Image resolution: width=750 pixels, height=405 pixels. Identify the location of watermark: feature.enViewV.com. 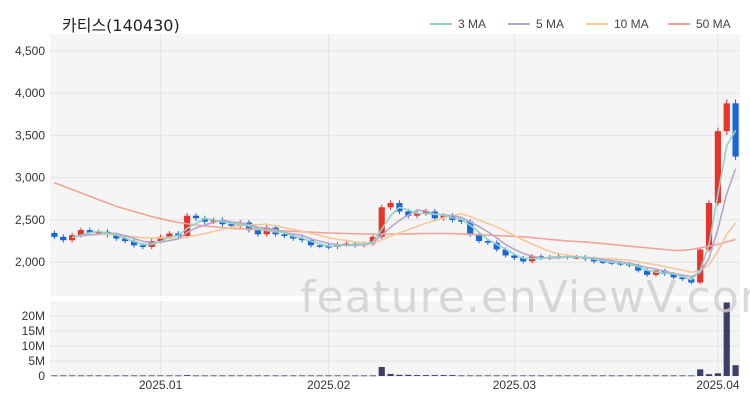
(525, 297).